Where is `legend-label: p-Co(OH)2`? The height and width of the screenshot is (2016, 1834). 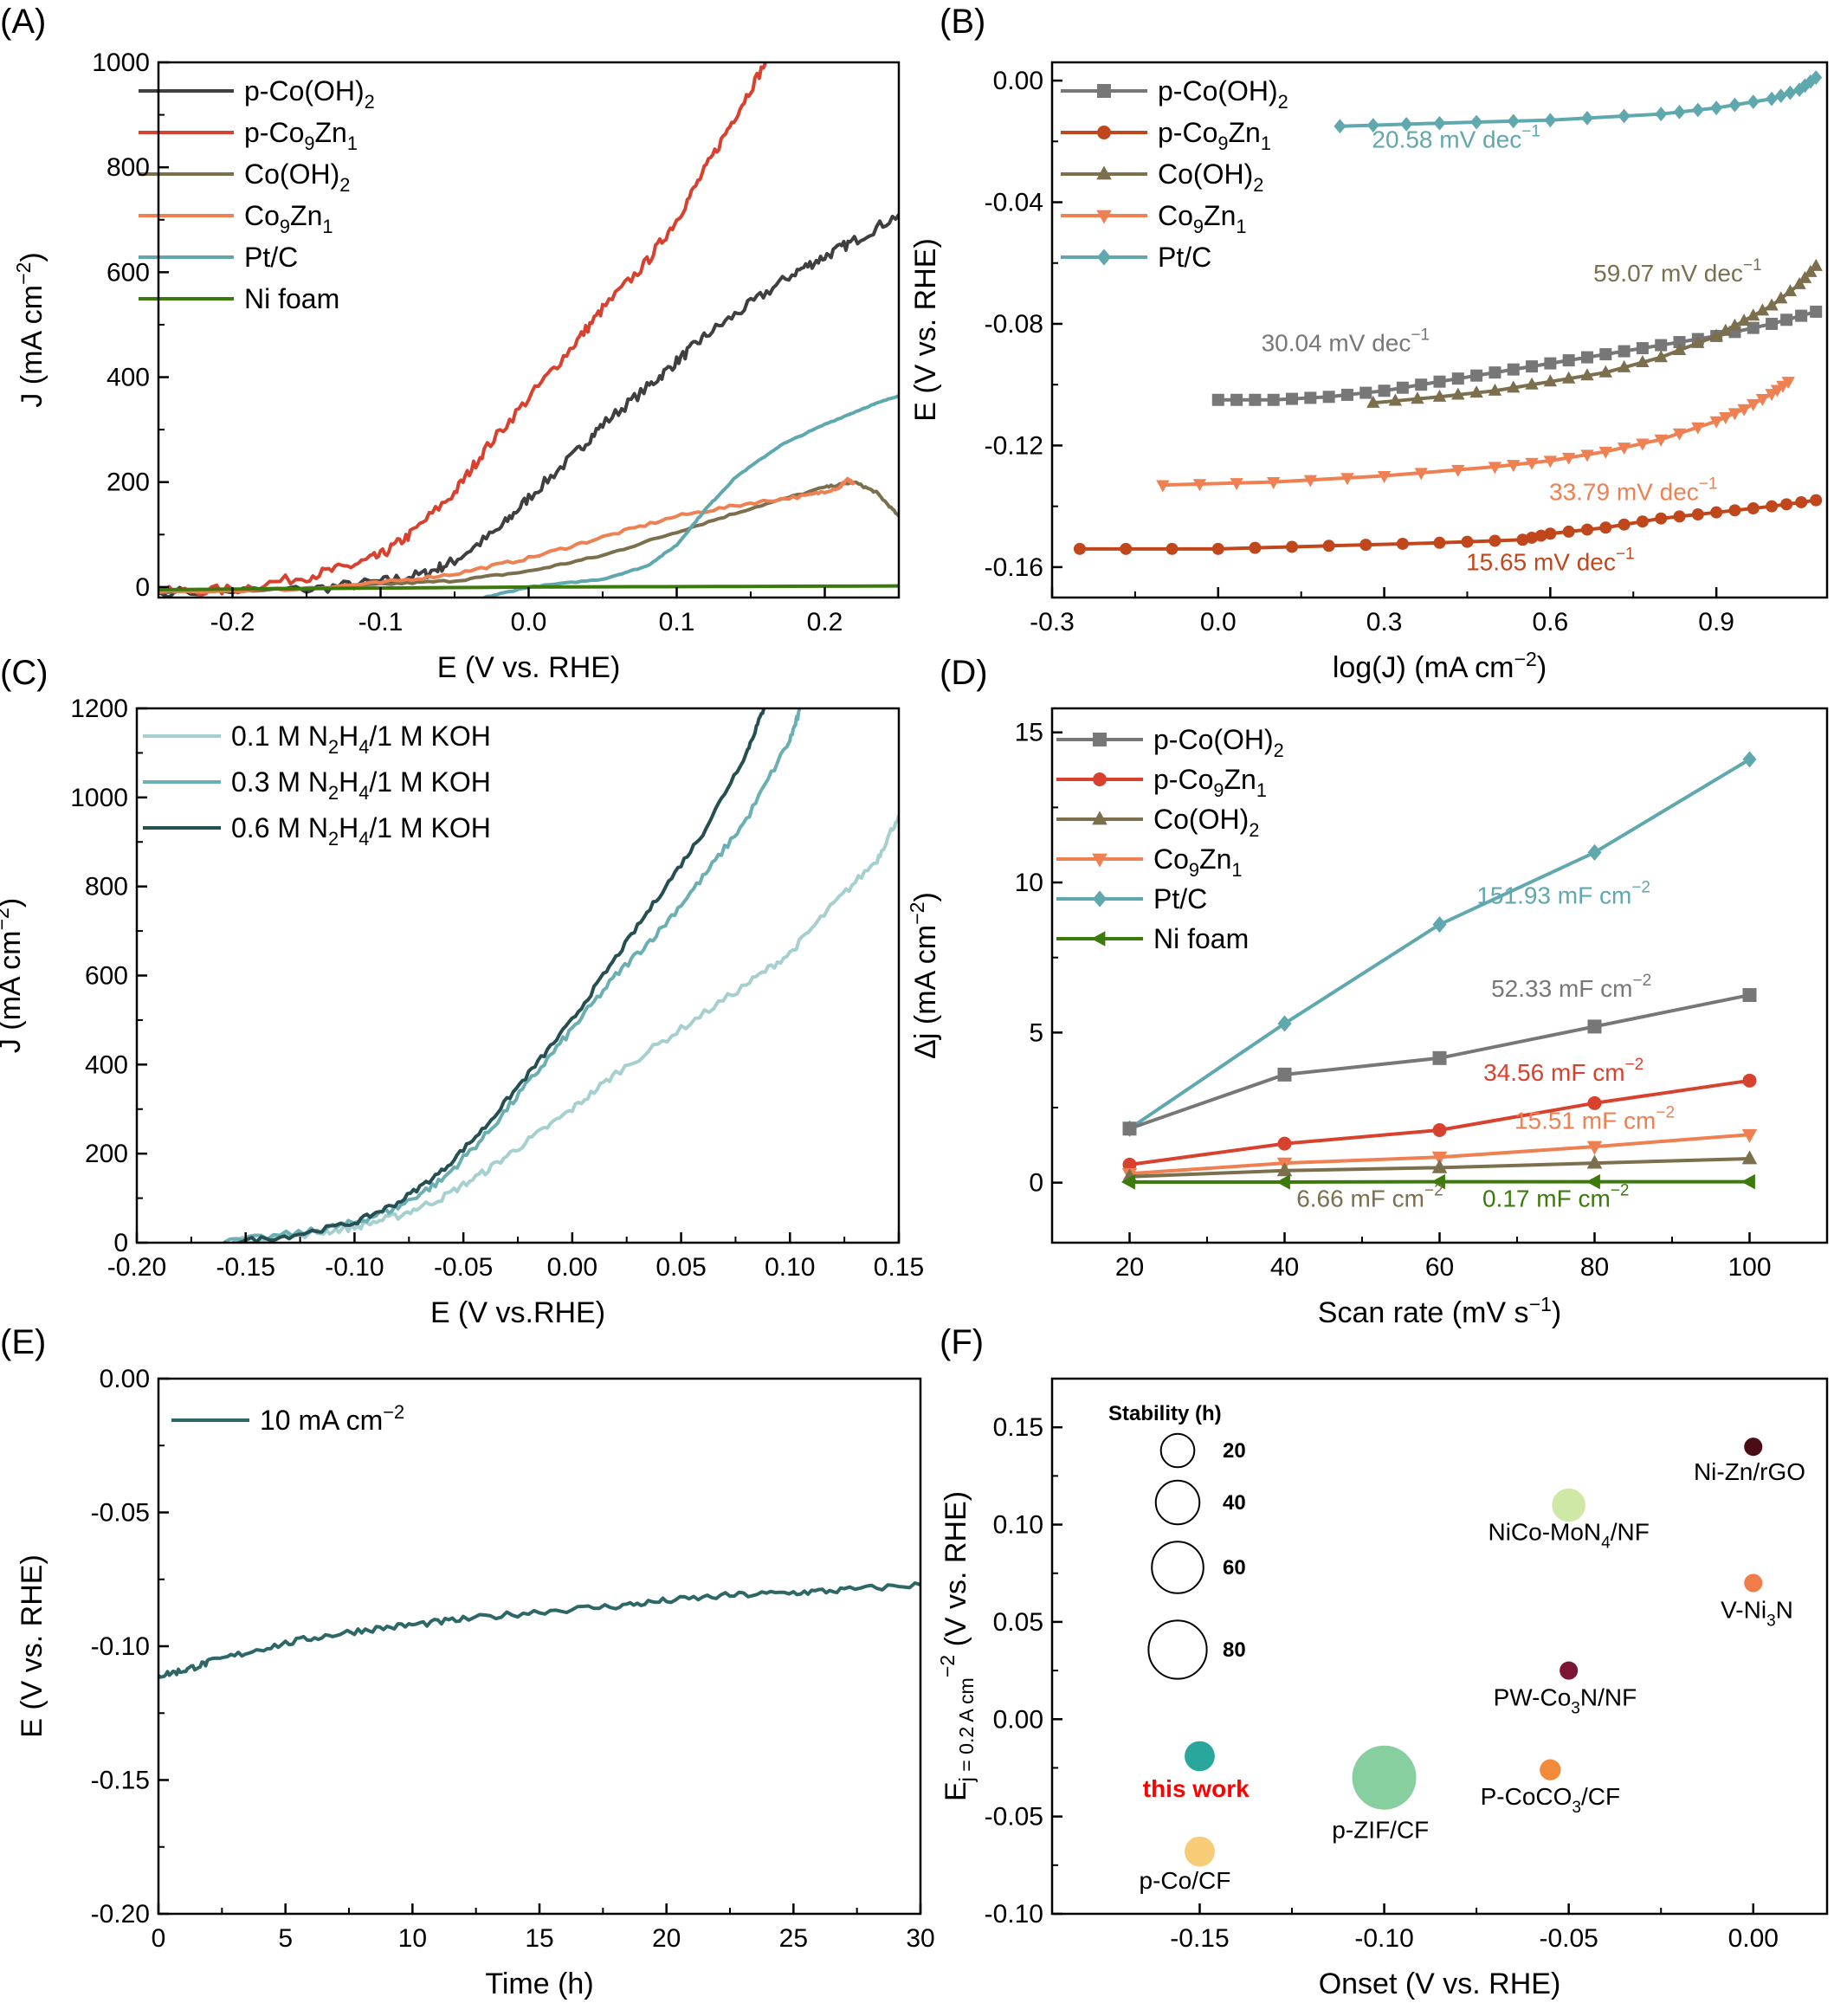 legend-label: p-Co(OH)2 is located at coordinates (309, 94).